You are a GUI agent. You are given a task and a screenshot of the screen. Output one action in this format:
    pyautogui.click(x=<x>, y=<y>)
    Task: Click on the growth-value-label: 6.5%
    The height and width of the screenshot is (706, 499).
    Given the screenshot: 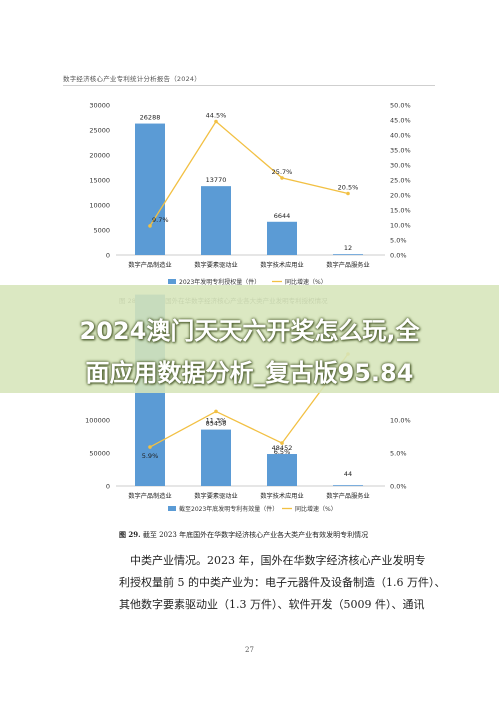 What is the action you would take?
    pyautogui.click(x=282, y=452)
    